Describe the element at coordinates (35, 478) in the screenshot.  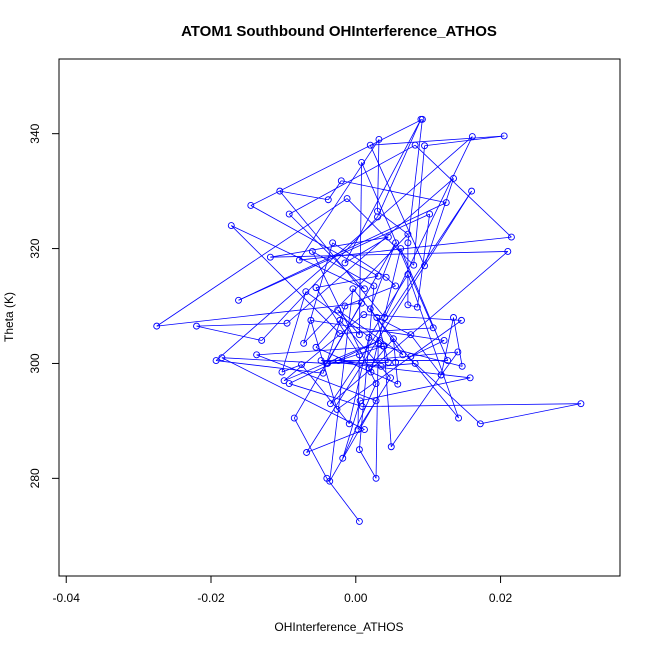
I see `y-tick-label: 280` at that location.